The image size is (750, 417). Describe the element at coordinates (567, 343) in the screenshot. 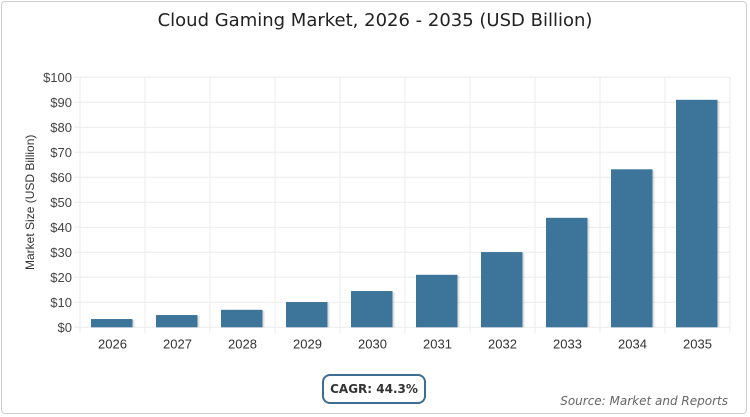

I see `x-tick-label: 2033` at that location.